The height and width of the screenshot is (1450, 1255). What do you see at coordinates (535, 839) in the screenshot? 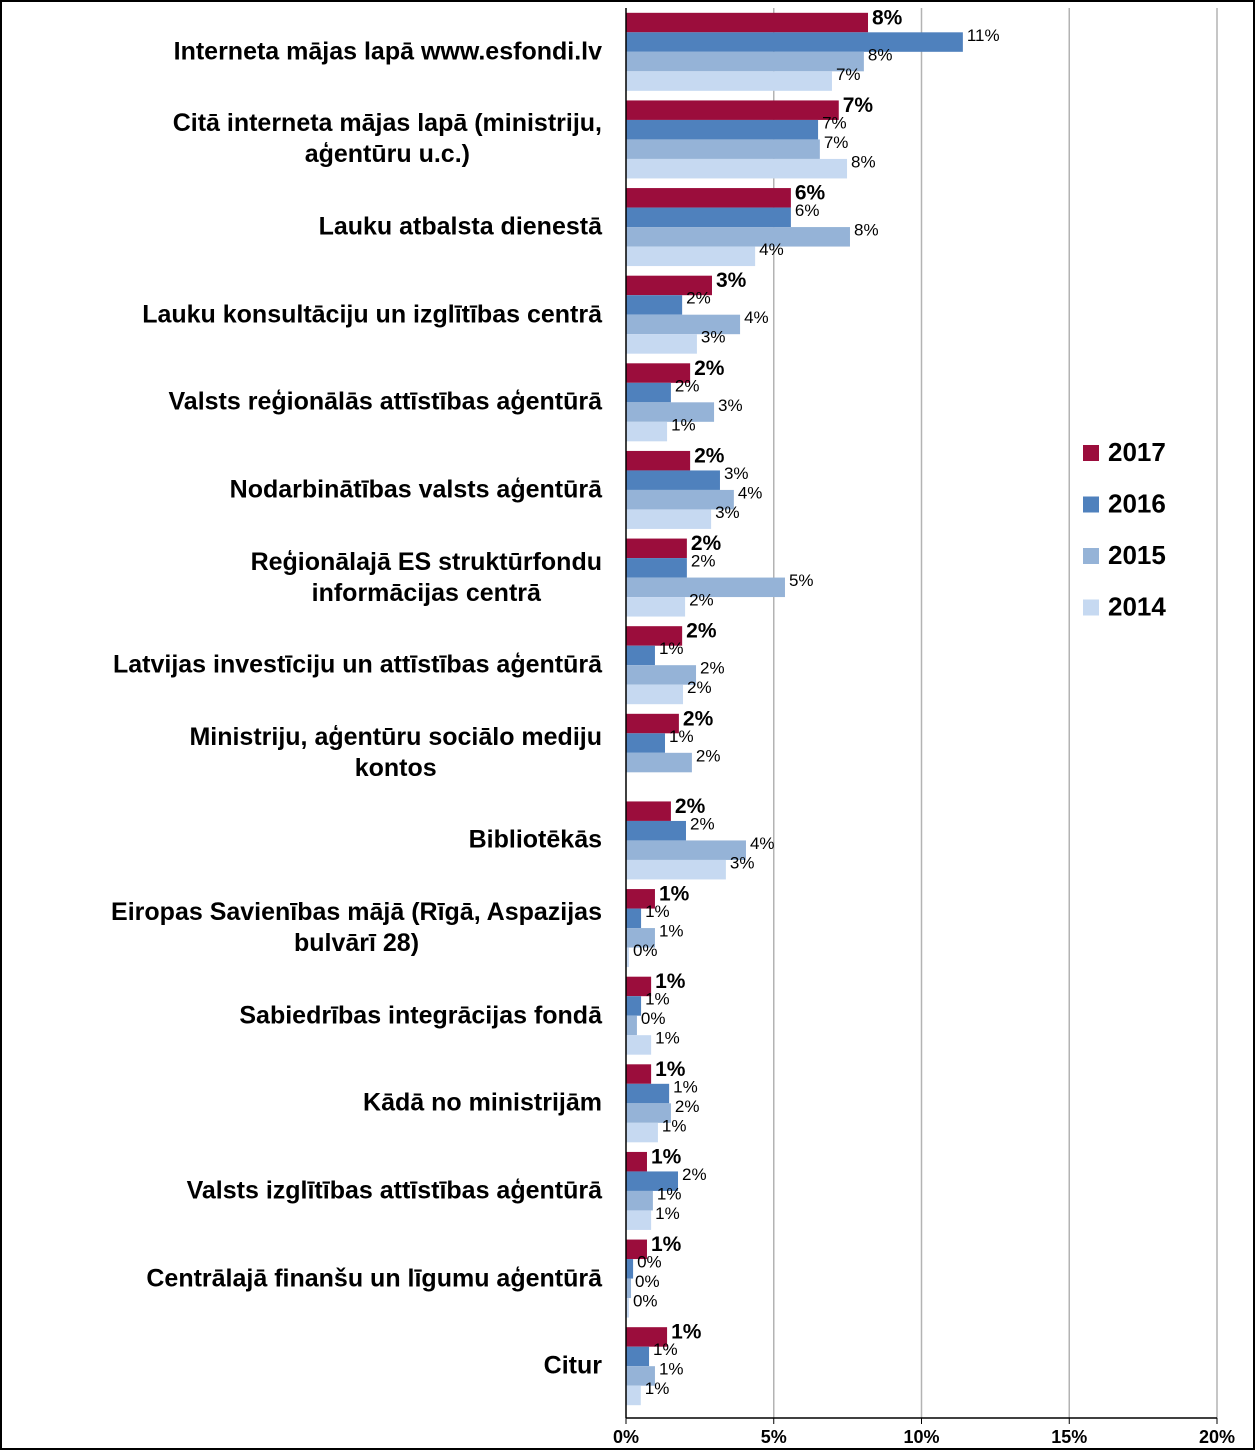
I see `category-label: Bibliotēkās` at bounding box center [535, 839].